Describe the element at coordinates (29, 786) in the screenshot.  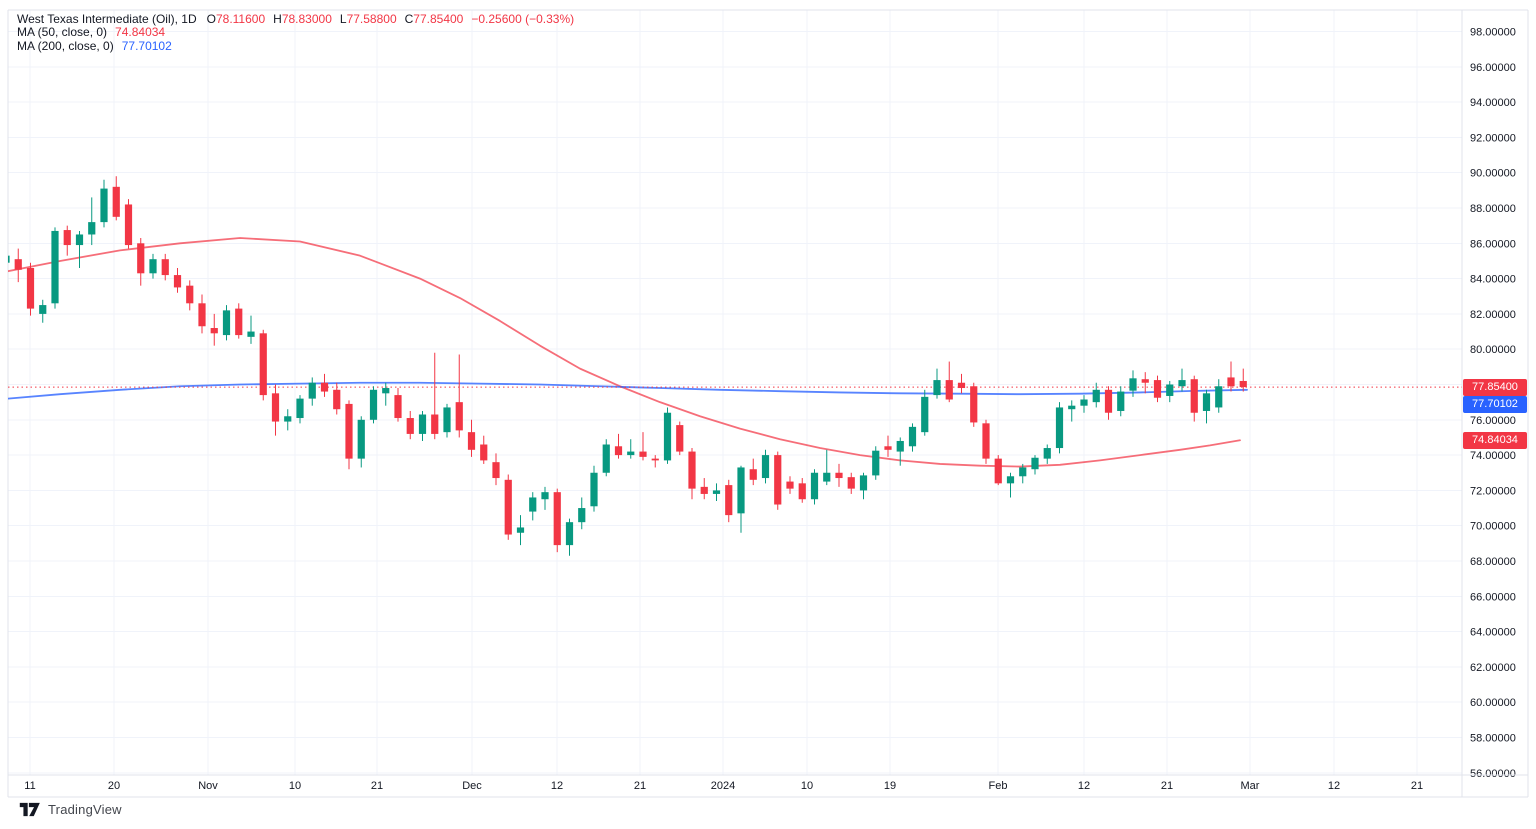
I see `time-axis-label: 11` at that location.